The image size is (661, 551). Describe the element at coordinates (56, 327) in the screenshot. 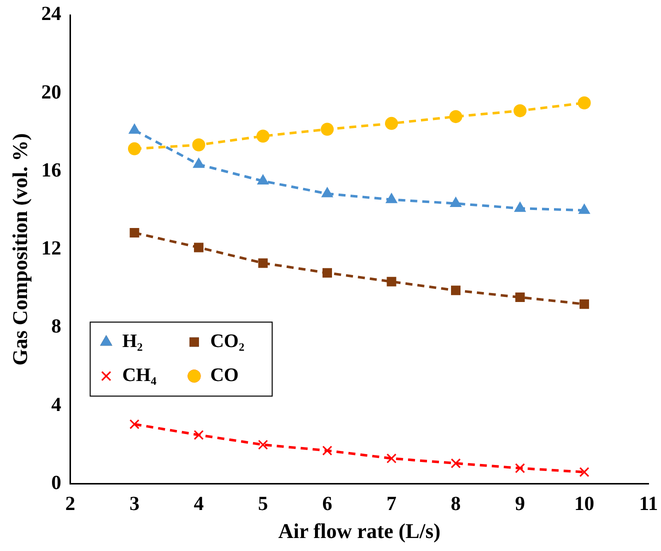

I see `y-tick-label: 8` at that location.